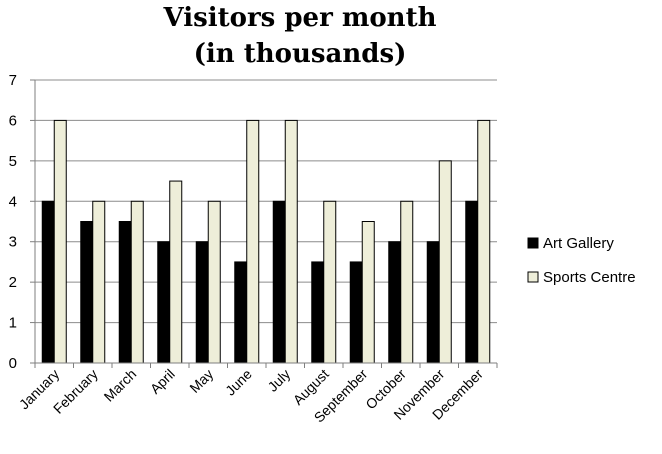  Describe the element at coordinates (300, 18) in the screenshot. I see `chart-title-line-1: Visitors per month` at that location.